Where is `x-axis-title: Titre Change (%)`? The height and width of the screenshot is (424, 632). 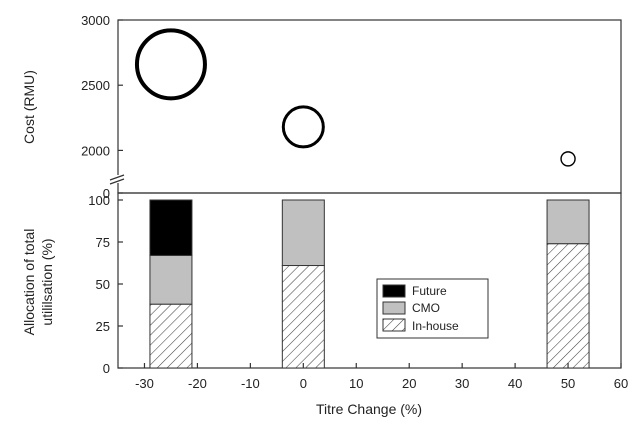 x-axis-title: Titre Change (%) is located at coordinates (369, 409).